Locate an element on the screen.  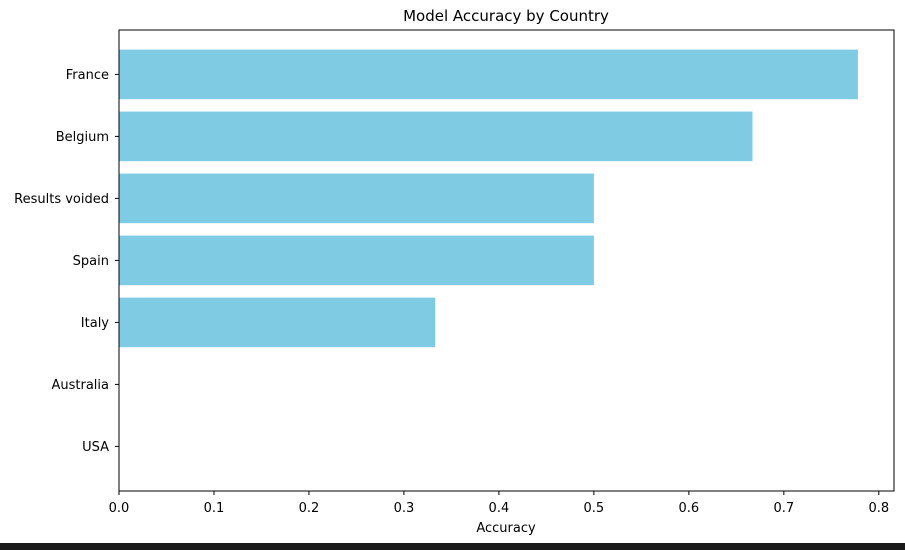
bar-spain is located at coordinates (356, 260).